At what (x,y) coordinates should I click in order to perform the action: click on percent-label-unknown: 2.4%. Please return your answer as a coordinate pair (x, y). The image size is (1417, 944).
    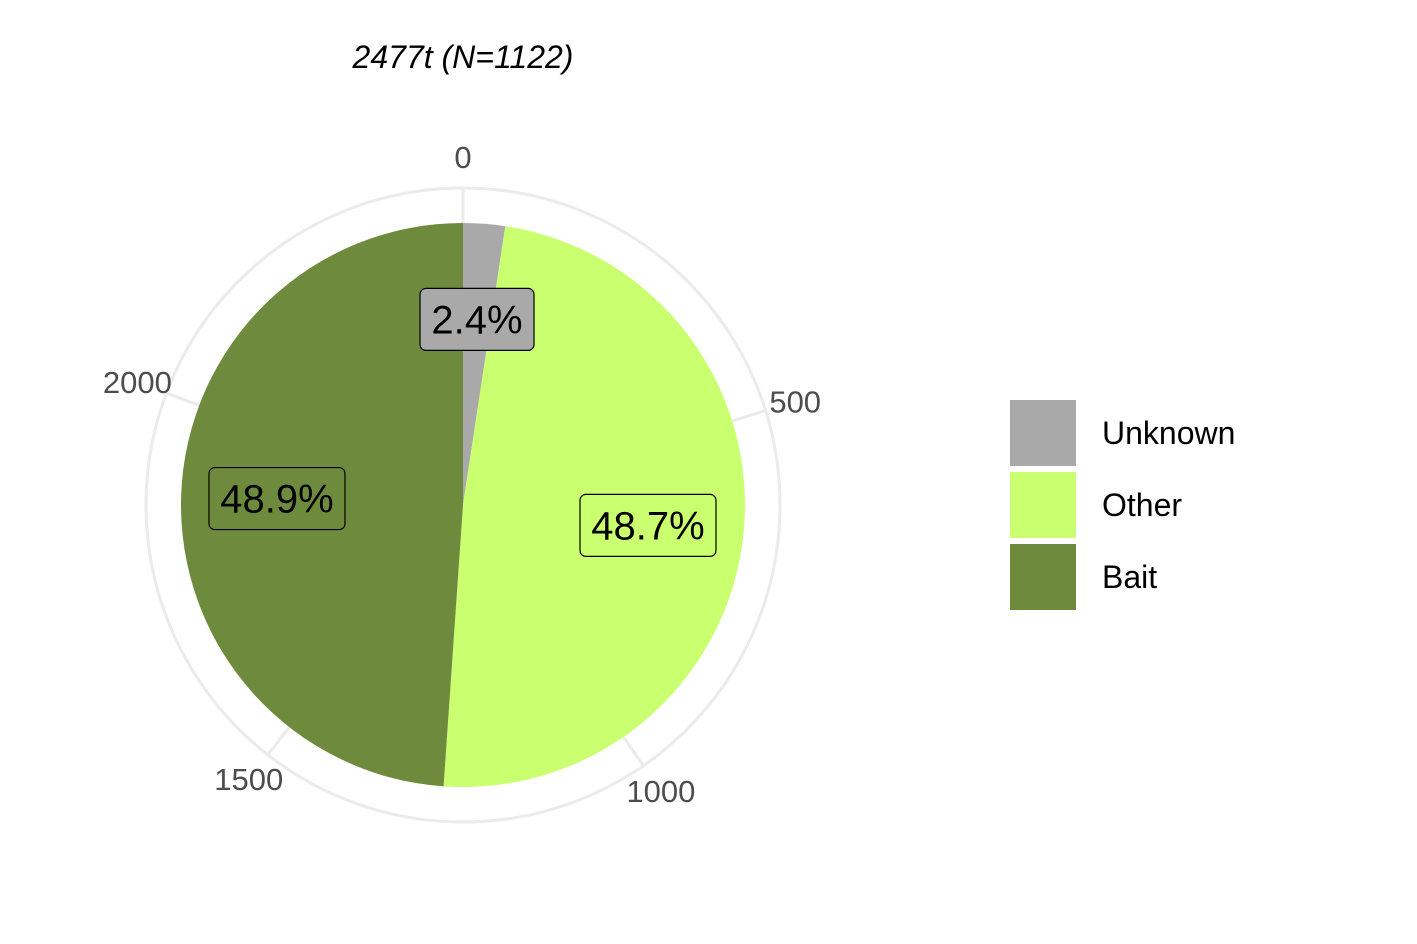
    Looking at the image, I should click on (477, 319).